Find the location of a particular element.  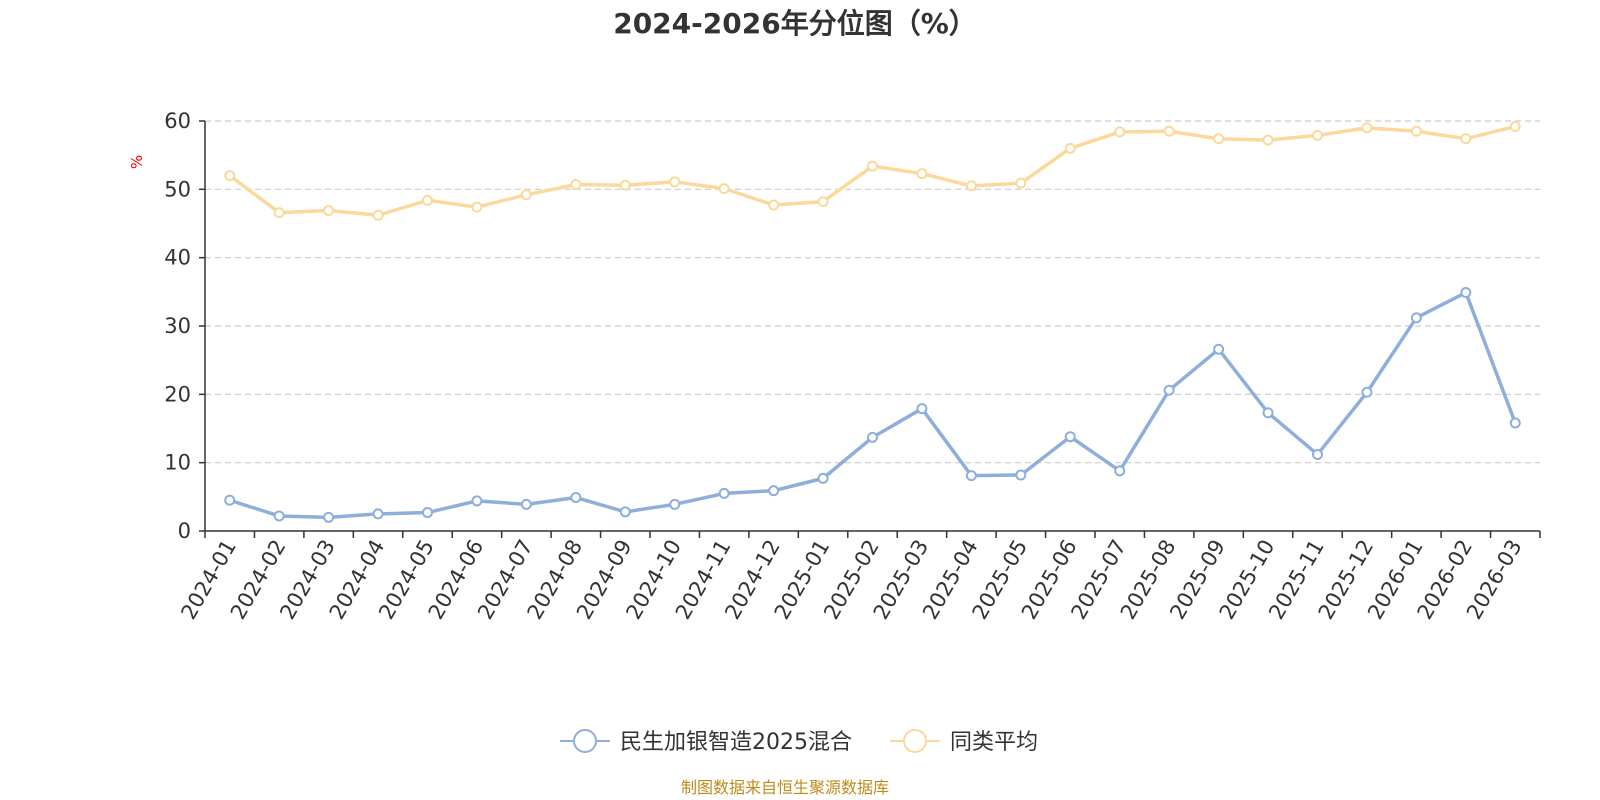

chart-title: 2024-2026年分位图（%） is located at coordinates (795, 23).